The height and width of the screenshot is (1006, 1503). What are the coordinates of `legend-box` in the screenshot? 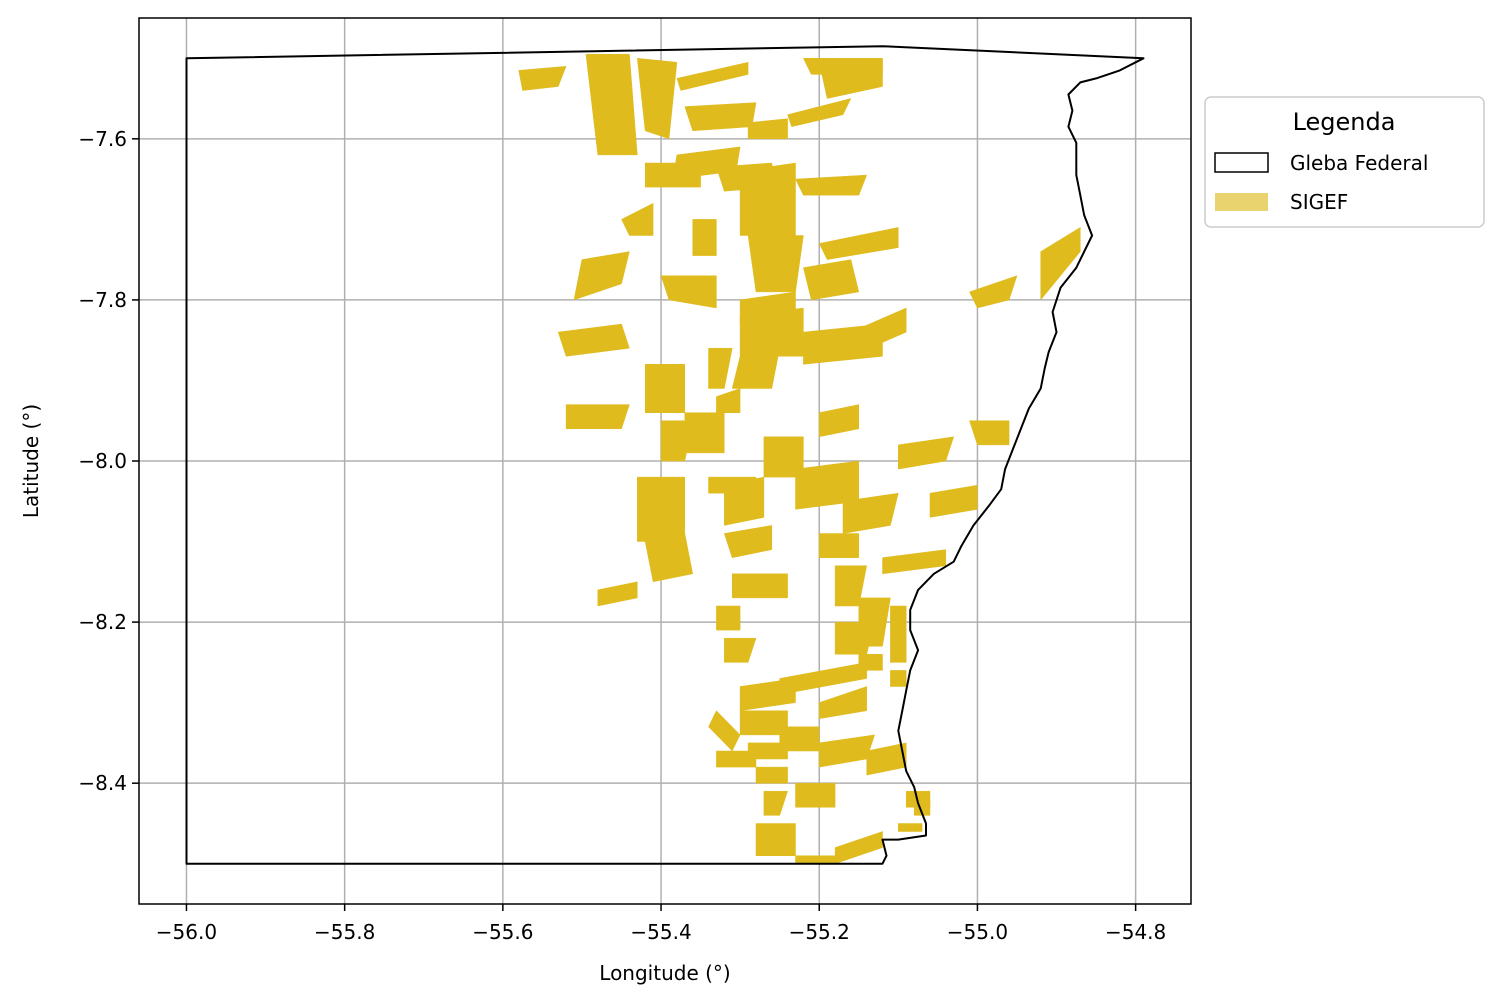 It's located at (1344, 162).